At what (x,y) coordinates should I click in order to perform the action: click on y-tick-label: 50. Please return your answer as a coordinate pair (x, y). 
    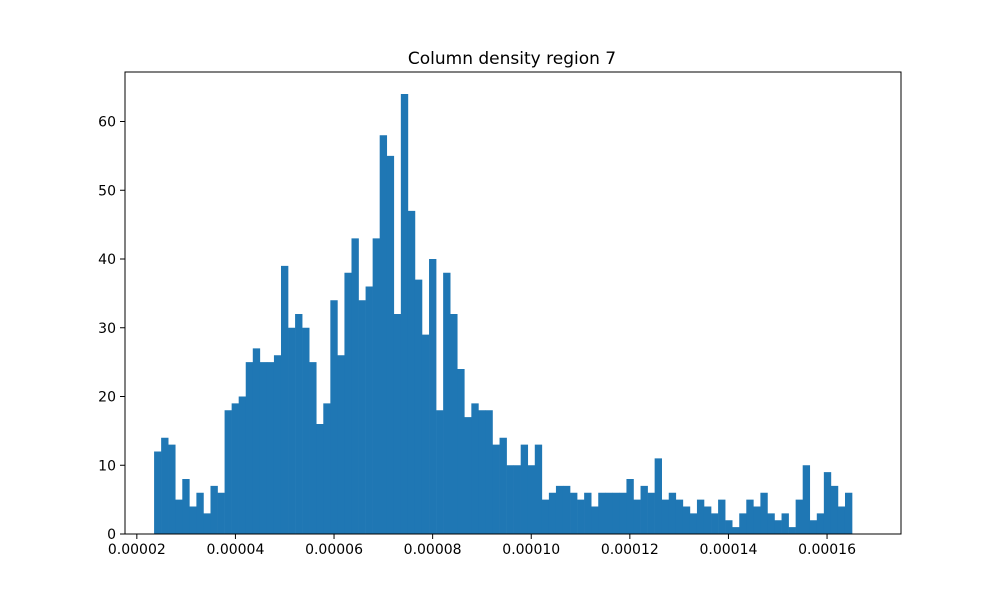
    Looking at the image, I should click on (107, 191).